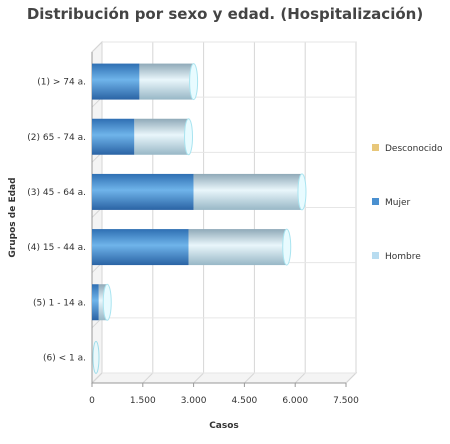 The width and height of the screenshot is (450, 444). Describe the element at coordinates (56, 248) in the screenshot. I see `category-label: (4) 15 - 44 a.` at that location.